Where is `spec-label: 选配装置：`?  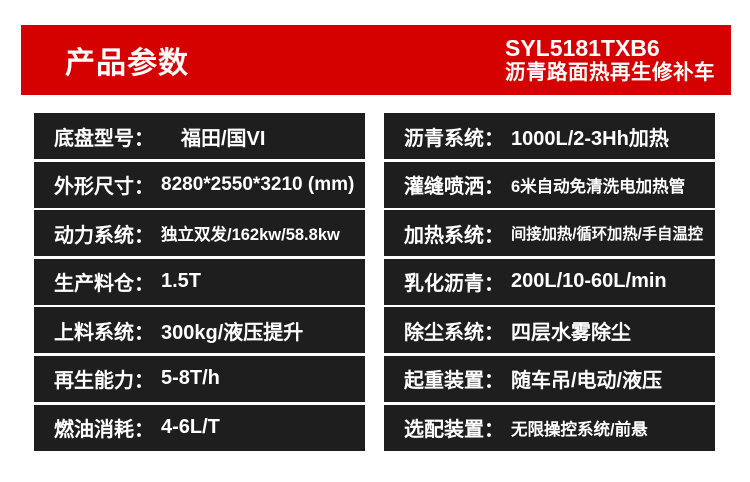
spec-label: 选配装置： is located at coordinates (454, 430).